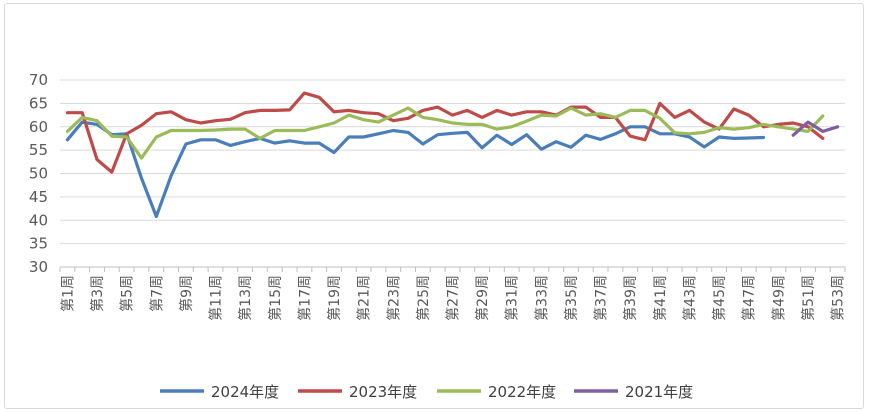 This screenshot has width=870, height=413. What do you see at coordinates (659, 392) in the screenshot?
I see `legend-label-3: 2021年度` at bounding box center [659, 392].